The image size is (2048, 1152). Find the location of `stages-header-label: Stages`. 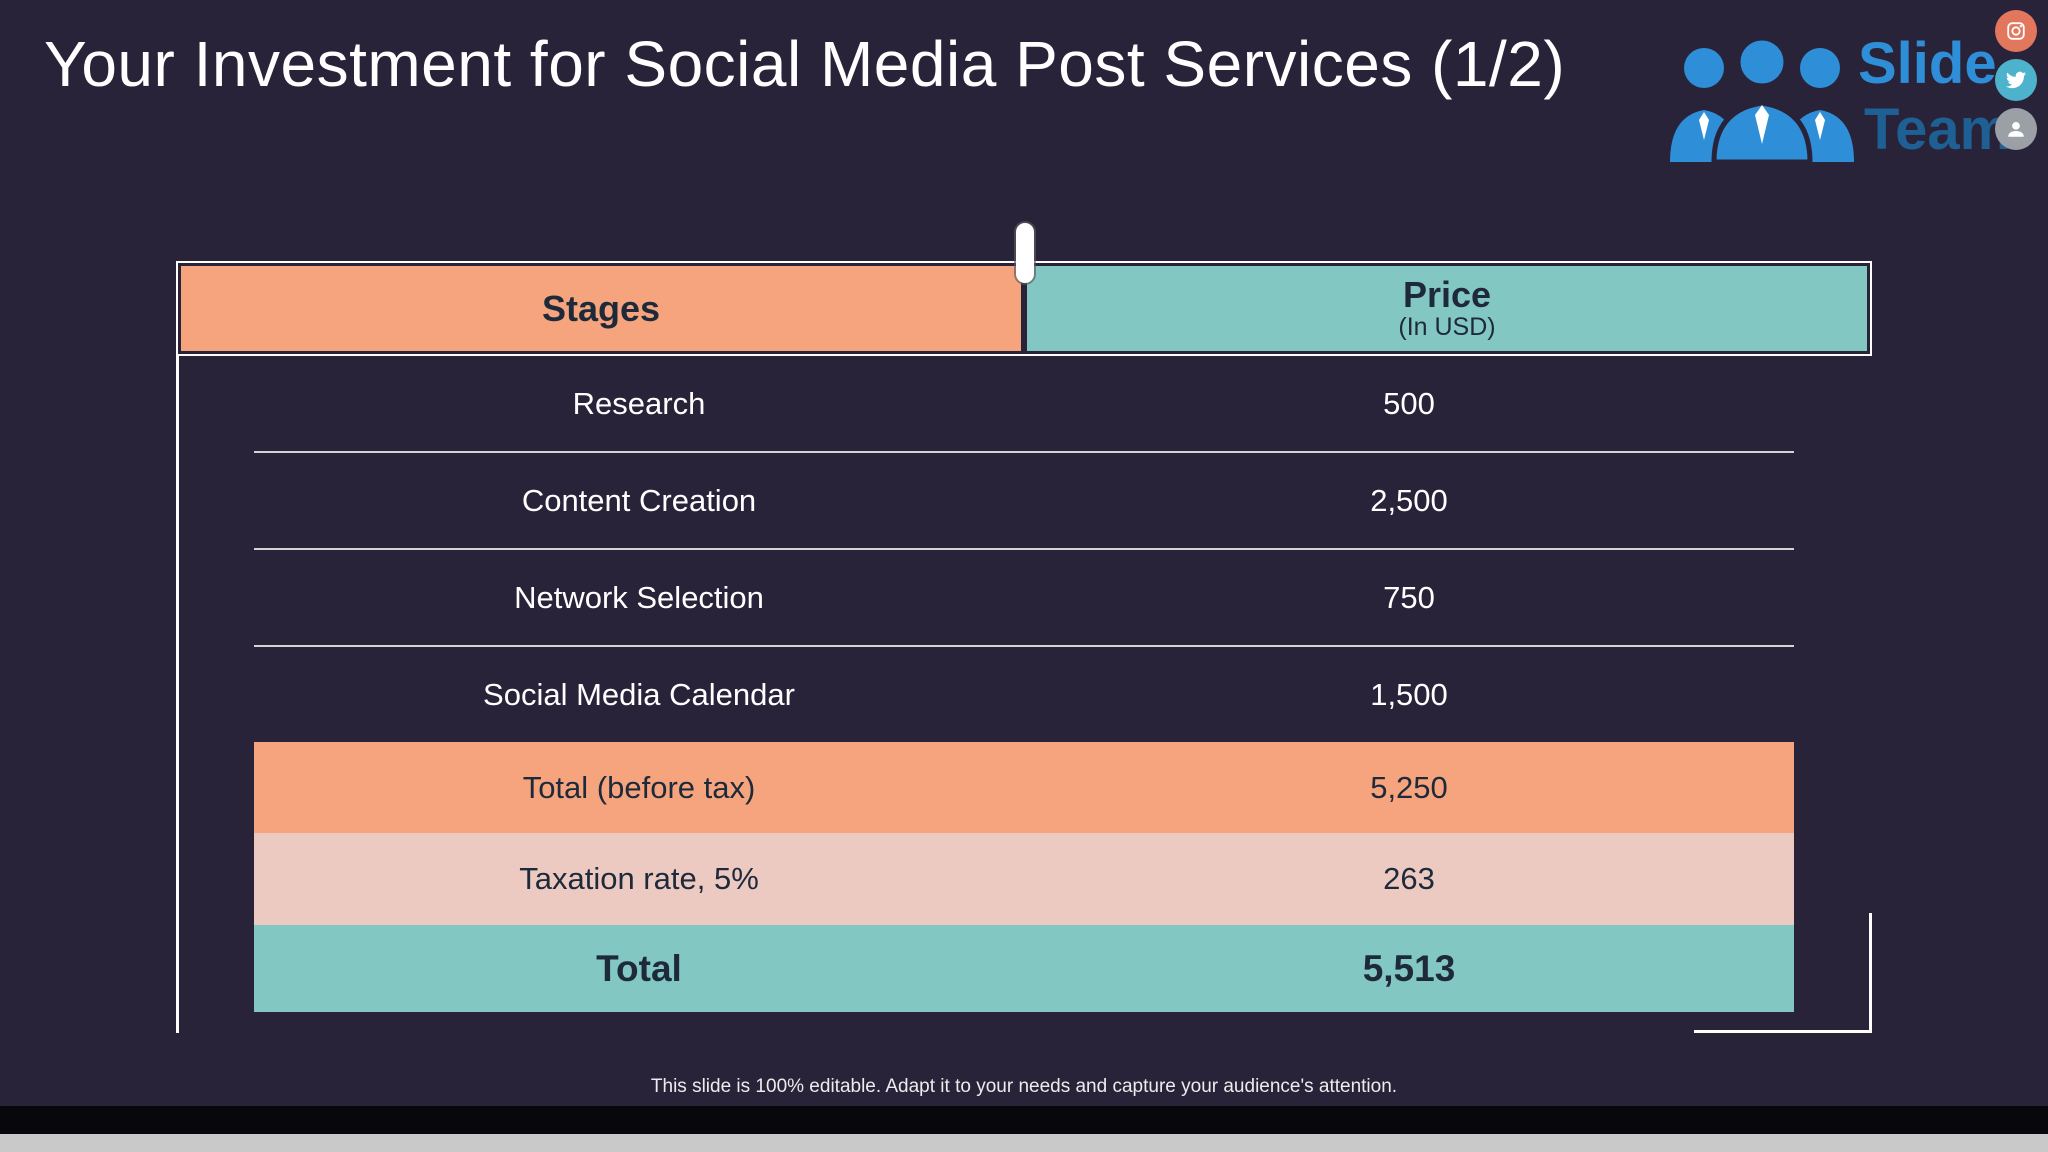

stages-header-label: Stages is located at coordinates (601, 308).